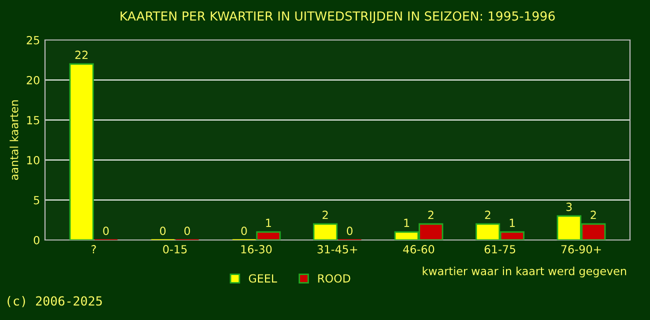 This screenshot has width=650, height=320. I want to click on y-axis-title: aantal kaarten, so click(14, 140).